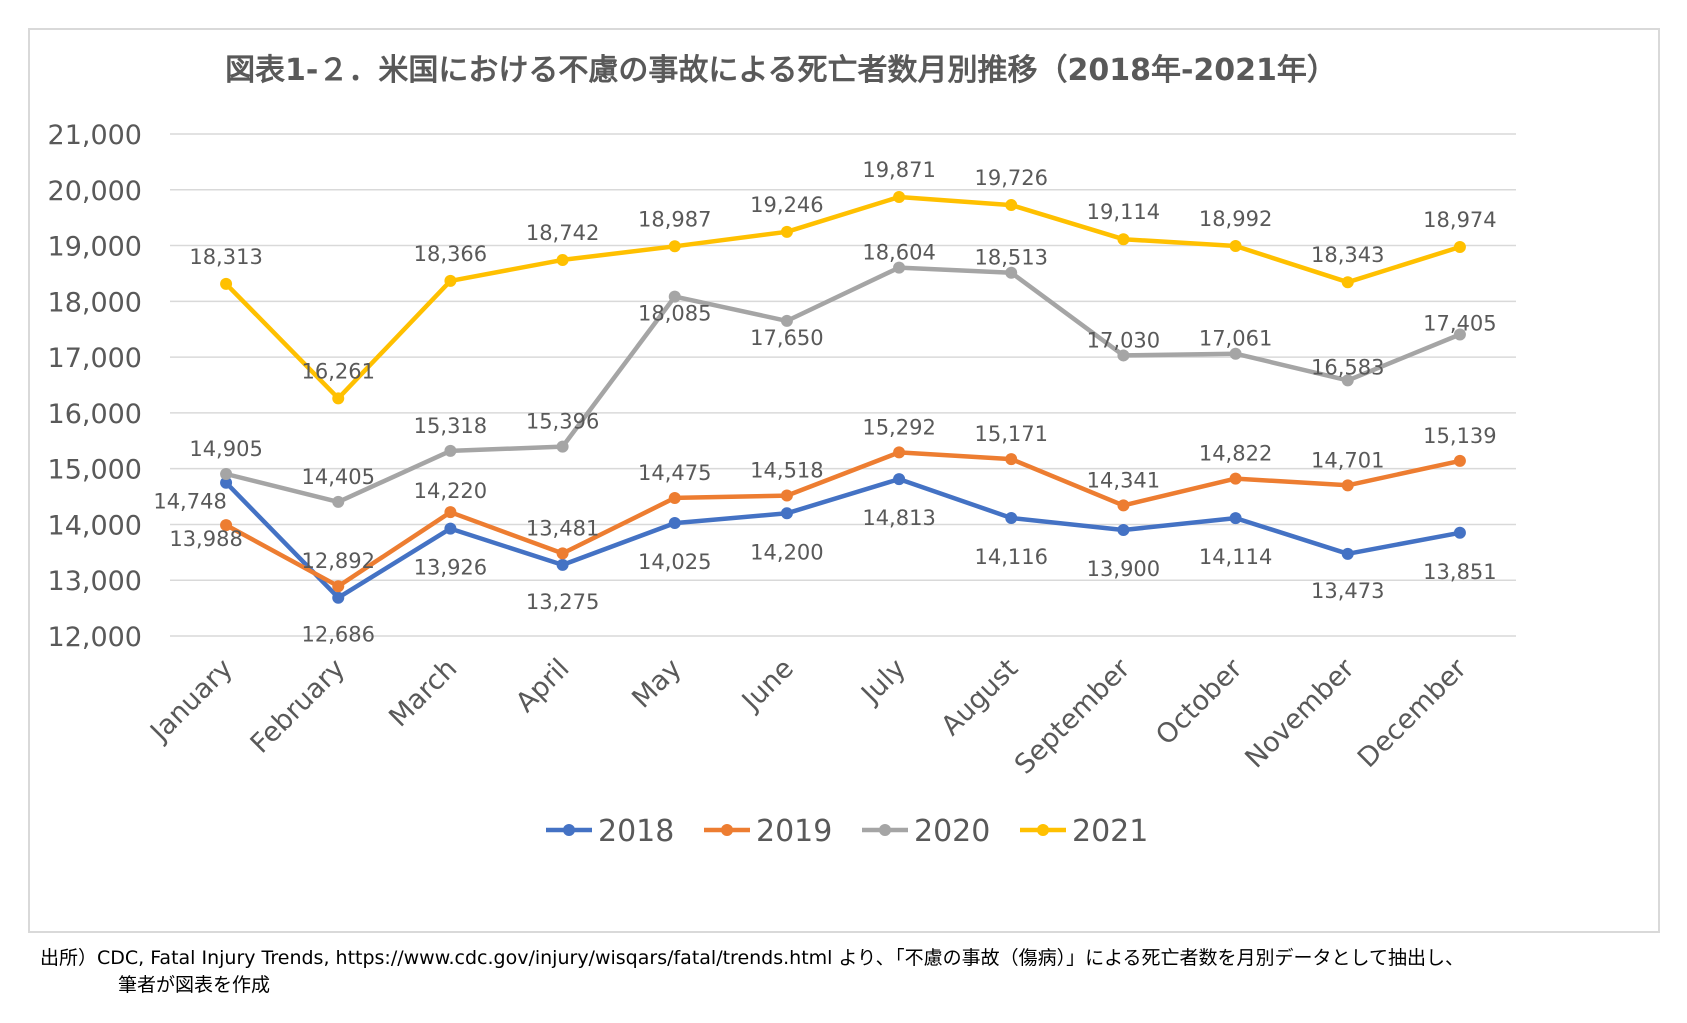 This screenshot has height=1023, width=1687. I want to click on data-label-2021: 19,871, so click(898, 170).